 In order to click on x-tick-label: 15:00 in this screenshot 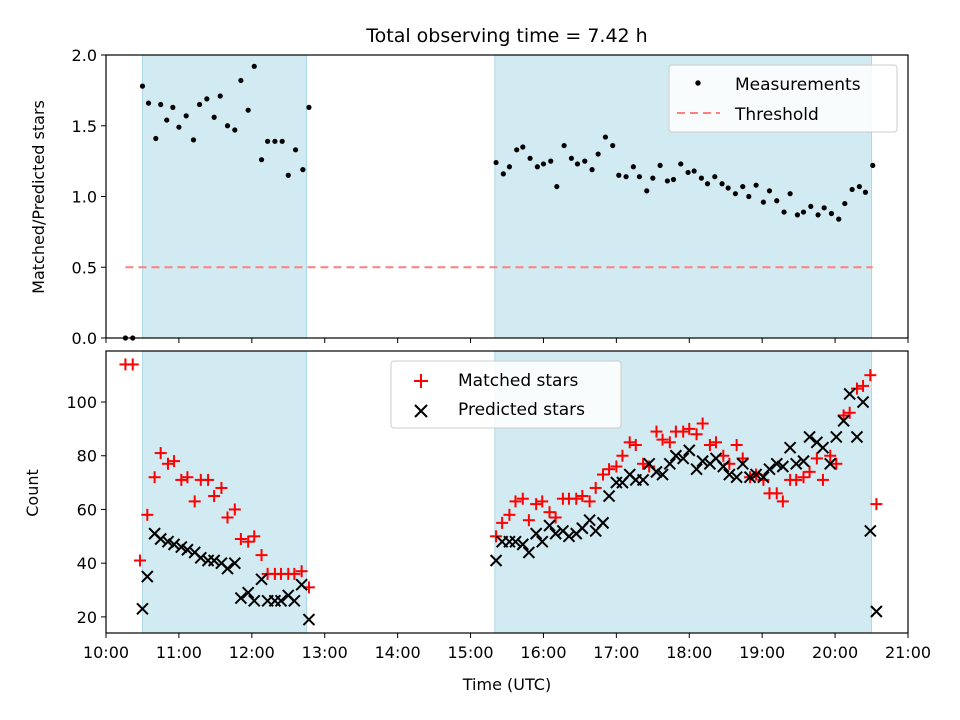, I will do `click(470, 652)`.